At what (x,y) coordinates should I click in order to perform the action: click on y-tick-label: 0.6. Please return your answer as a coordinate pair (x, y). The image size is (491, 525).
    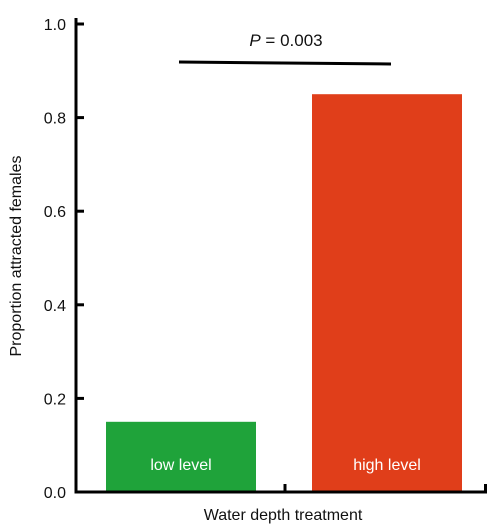
    Looking at the image, I should click on (55, 212).